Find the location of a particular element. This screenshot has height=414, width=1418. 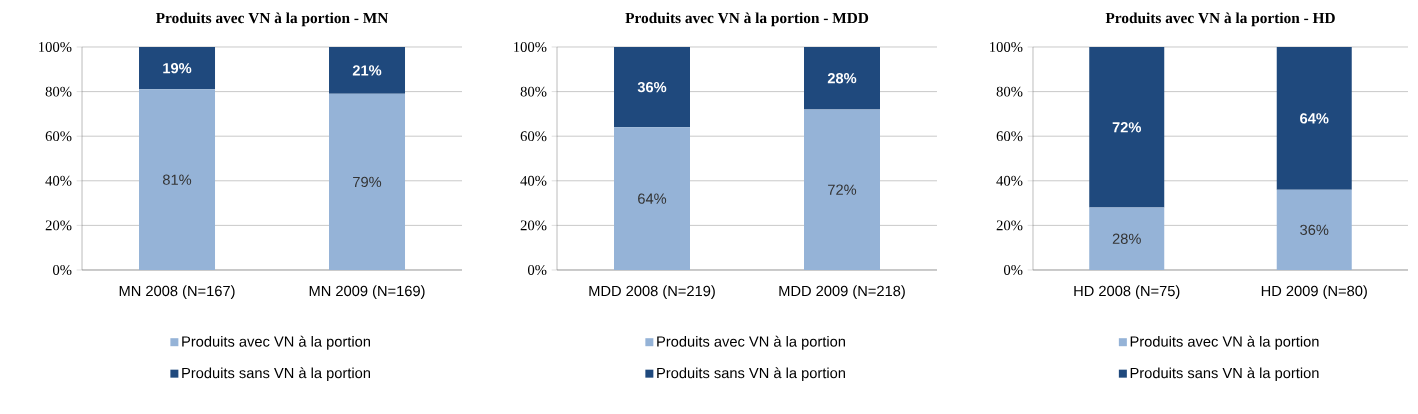

data-label: 81% is located at coordinates (177, 179).